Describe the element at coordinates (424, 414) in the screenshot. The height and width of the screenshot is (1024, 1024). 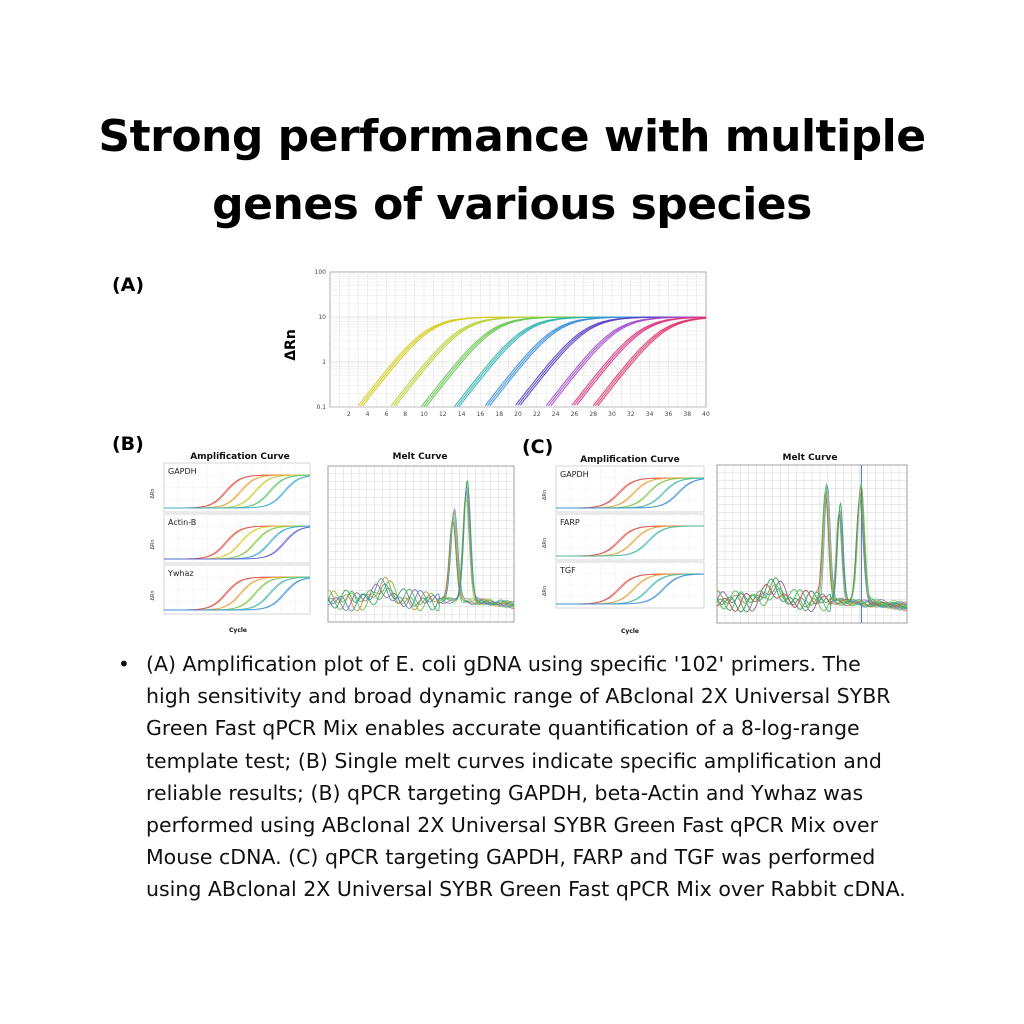
I see `x-tick-label: 10` at that location.